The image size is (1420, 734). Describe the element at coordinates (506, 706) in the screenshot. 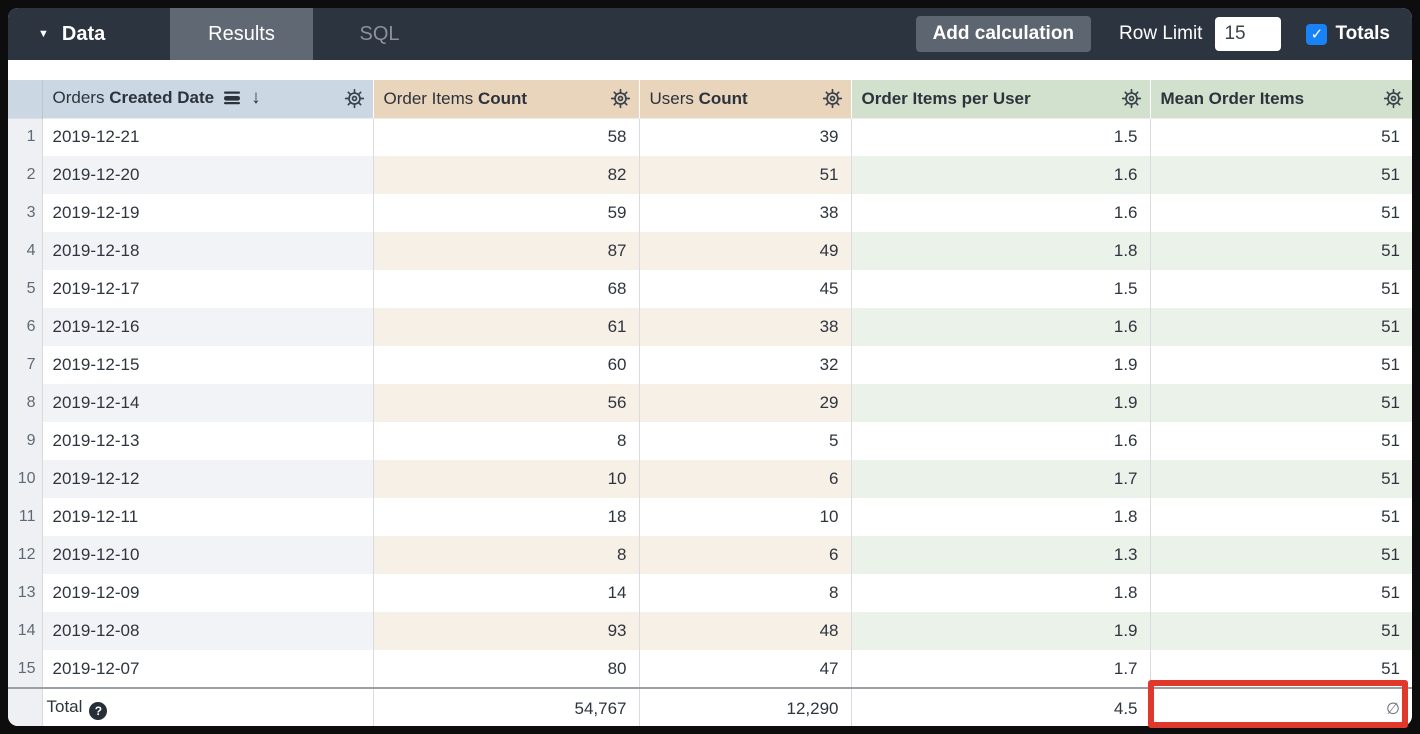

I see `total-order-items-count: 54,767` at that location.